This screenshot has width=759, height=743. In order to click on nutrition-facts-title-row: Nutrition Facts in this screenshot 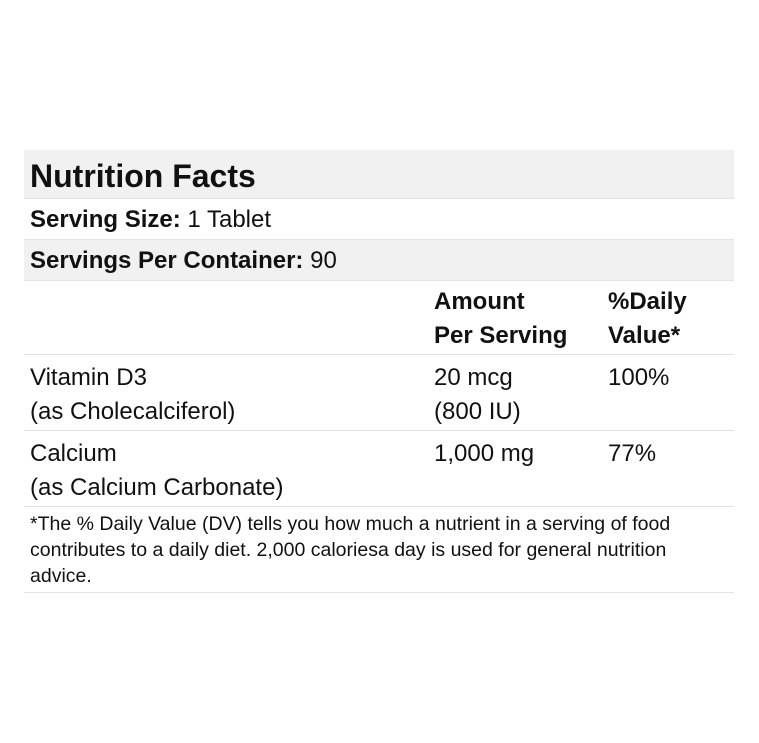, I will do `click(379, 174)`.